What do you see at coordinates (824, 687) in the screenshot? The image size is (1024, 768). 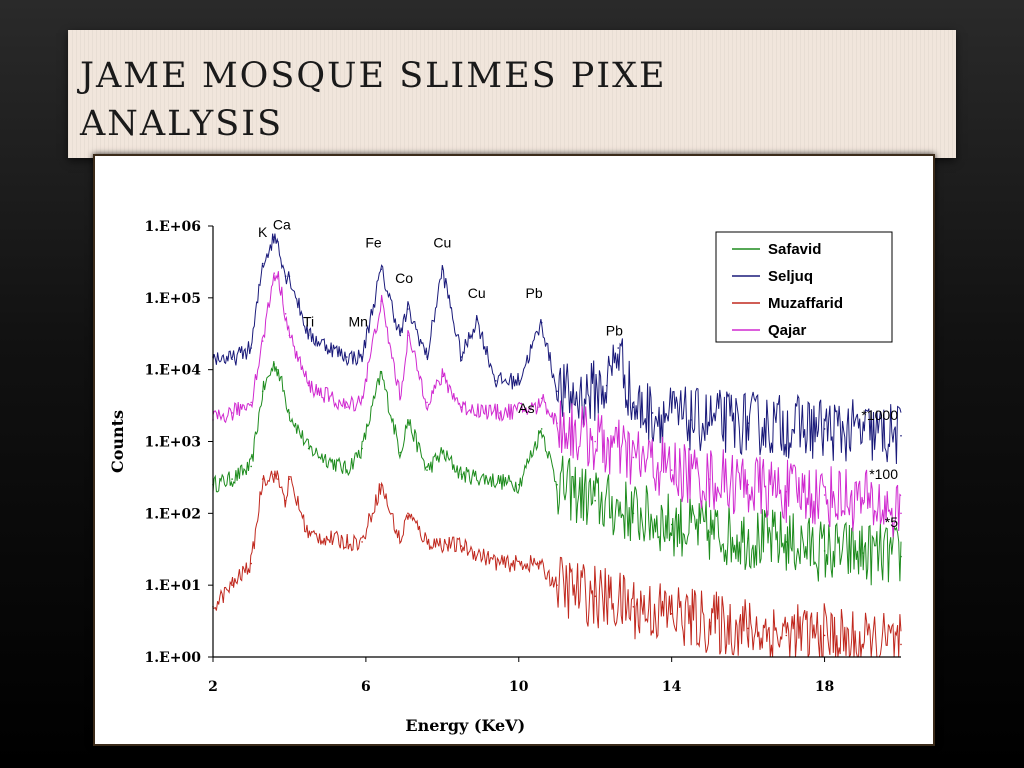 I see `x-tick-label: 18` at bounding box center [824, 687].